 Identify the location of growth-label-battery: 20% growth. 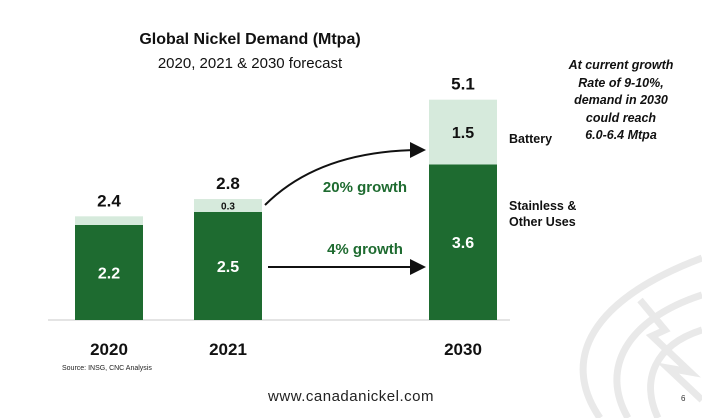
(365, 187).